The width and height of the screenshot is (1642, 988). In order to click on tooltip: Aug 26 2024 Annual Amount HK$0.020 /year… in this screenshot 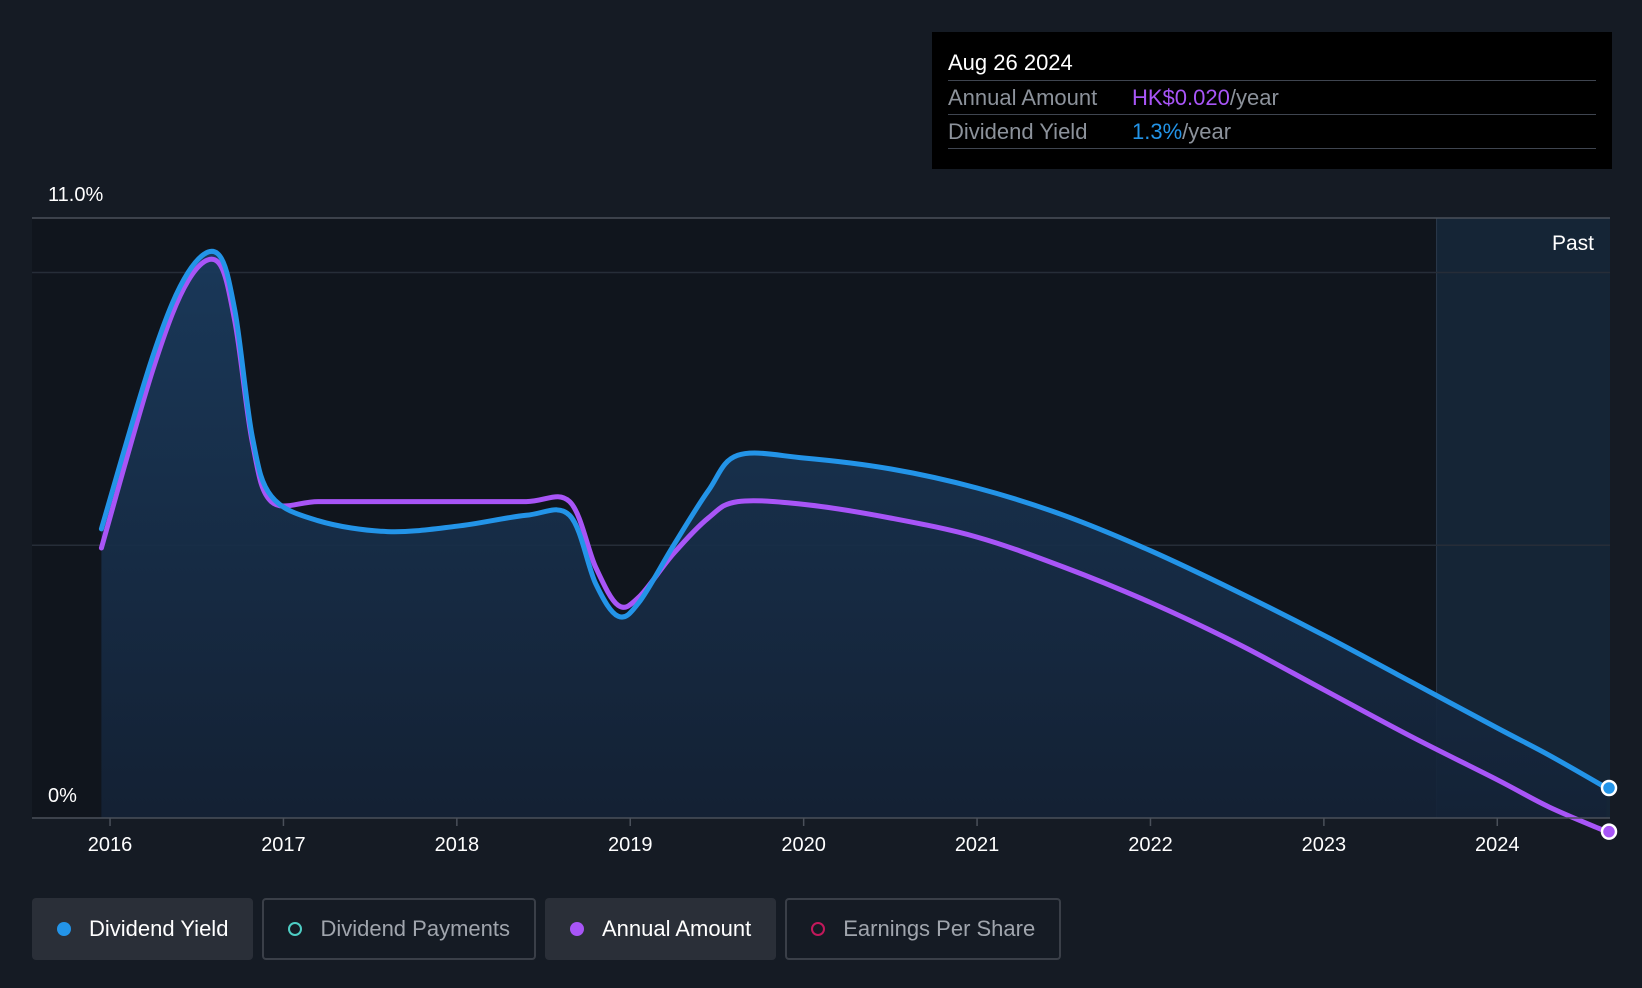, I will do `click(1272, 100)`.